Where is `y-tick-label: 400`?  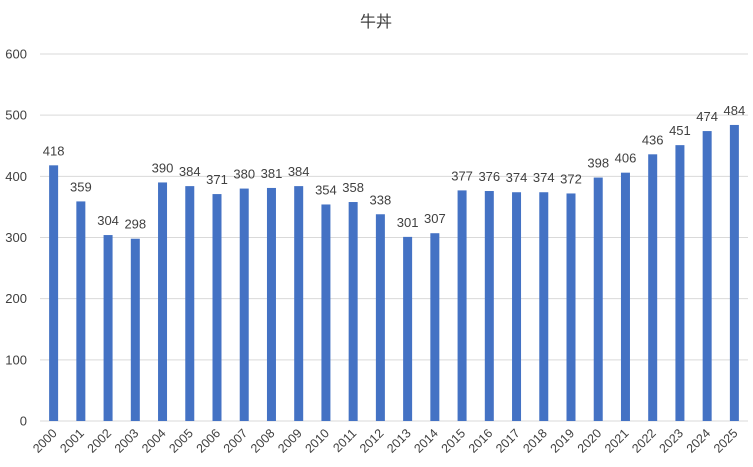 y-tick-label: 400 is located at coordinates (16, 176).